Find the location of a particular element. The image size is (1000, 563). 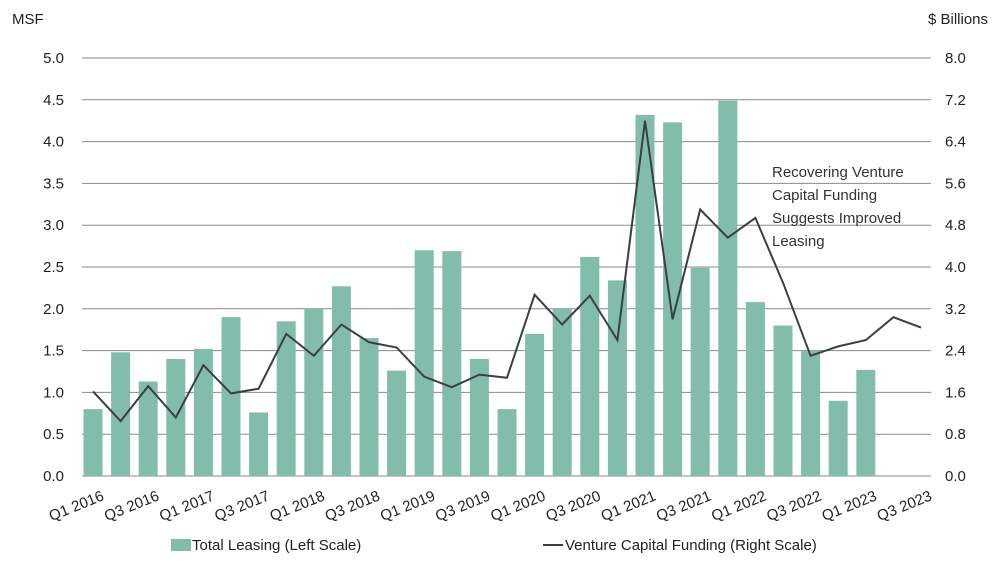

right-tick-label: 0.0 is located at coordinates (955, 476).